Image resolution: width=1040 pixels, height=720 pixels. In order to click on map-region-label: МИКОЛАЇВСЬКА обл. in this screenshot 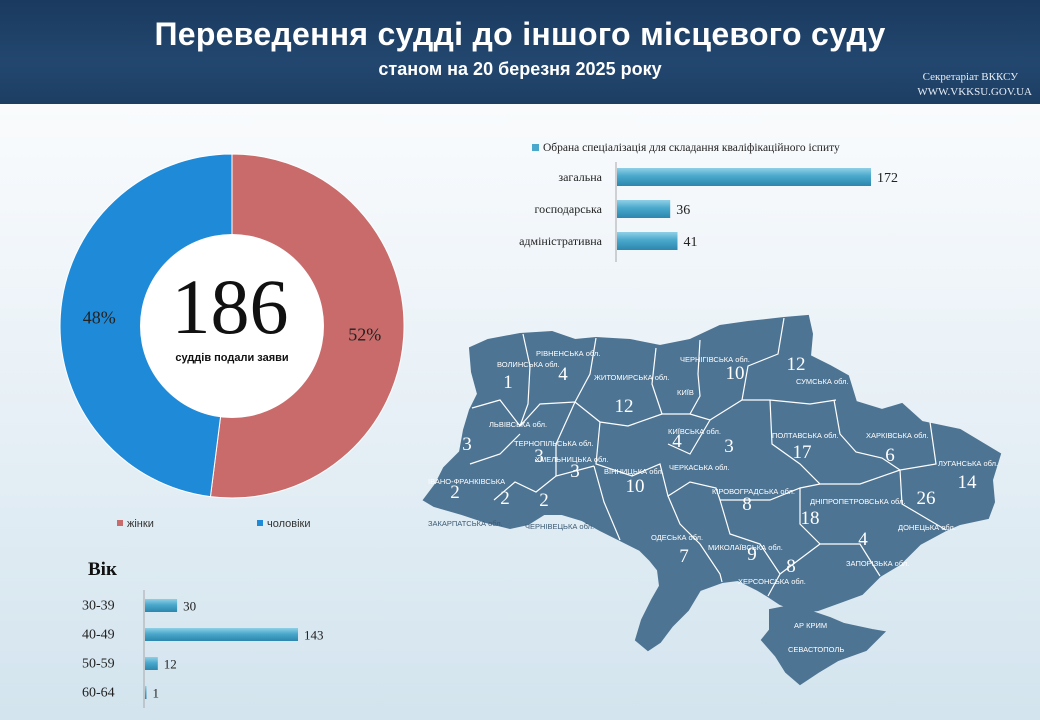, I will do `click(745, 547)`.